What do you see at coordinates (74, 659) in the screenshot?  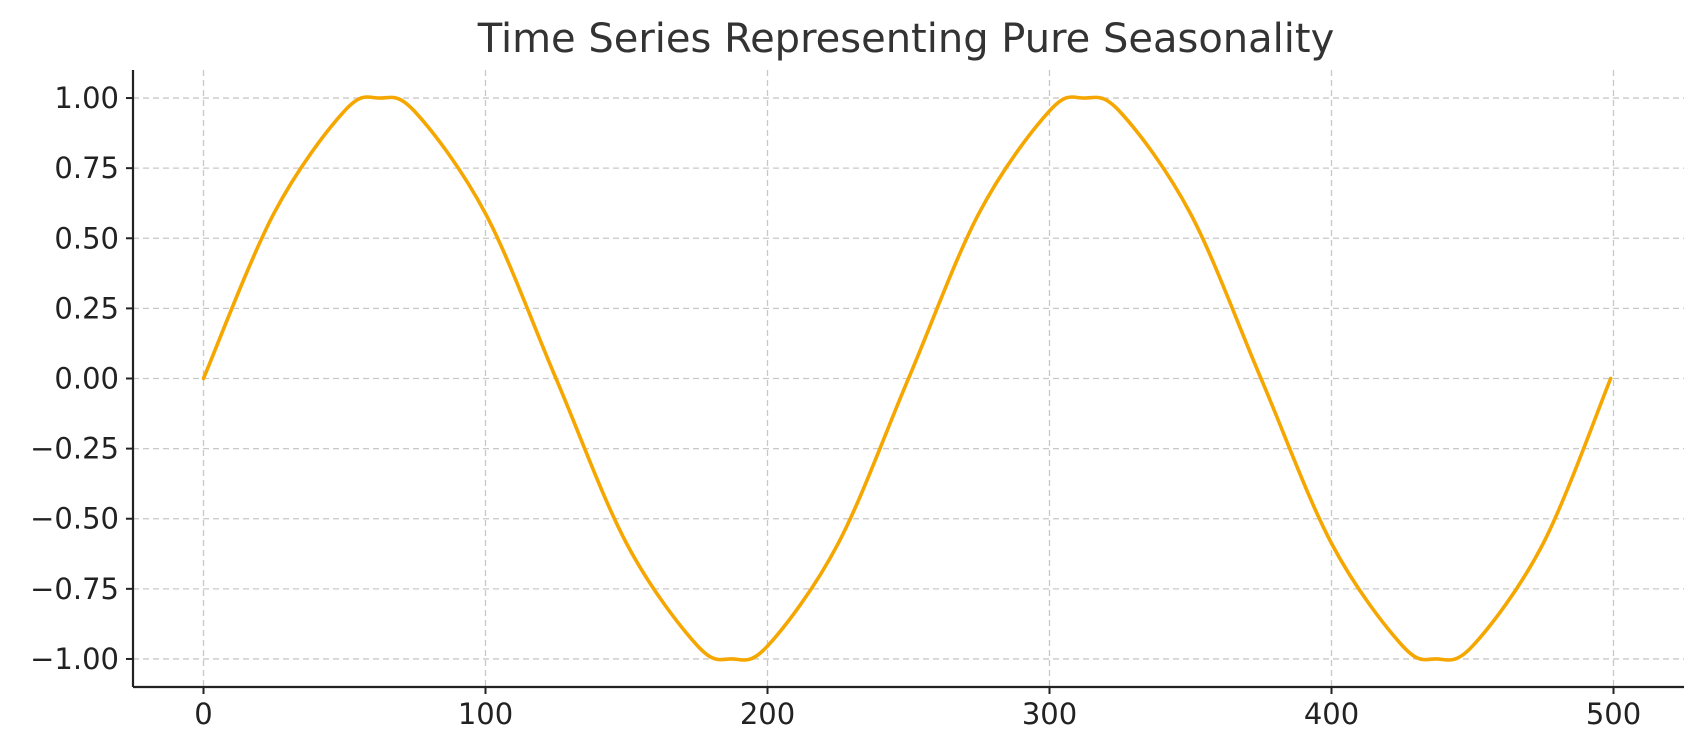 I see `y-tick-label: −1.00` at bounding box center [74, 659].